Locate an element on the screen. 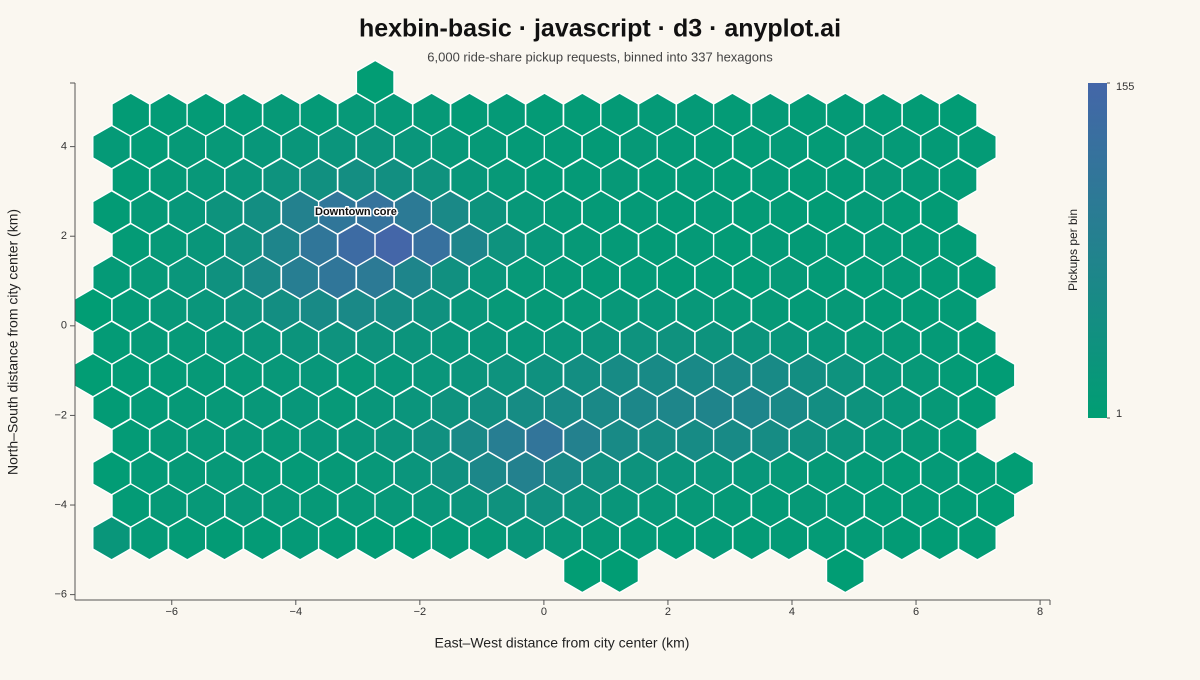 The height and width of the screenshot is (680, 1200). x-tick-label: 2 is located at coordinates (668, 612).